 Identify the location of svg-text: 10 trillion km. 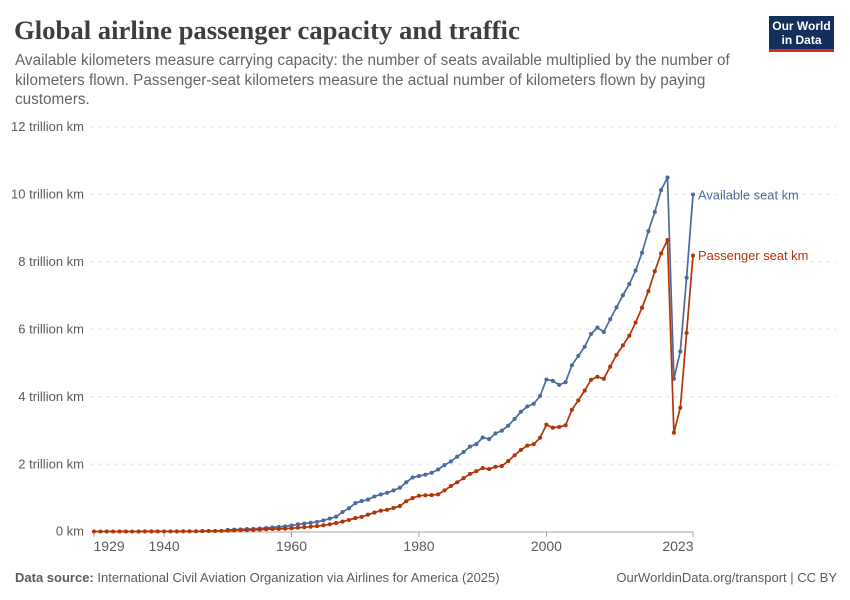
(47, 194).